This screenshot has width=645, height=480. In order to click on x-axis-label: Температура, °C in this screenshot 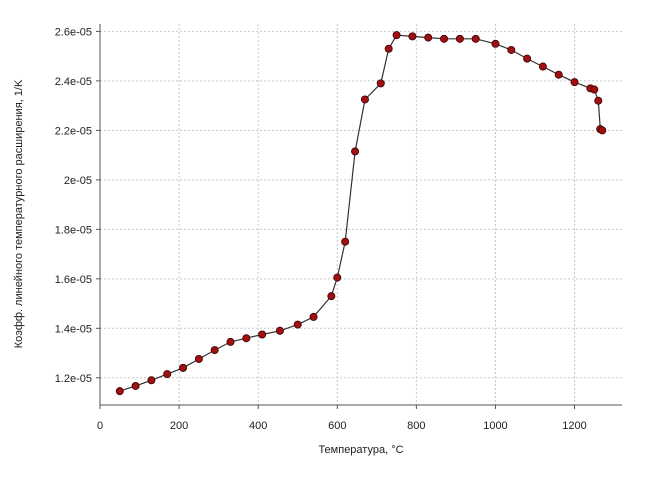, I will do `click(360, 450)`.